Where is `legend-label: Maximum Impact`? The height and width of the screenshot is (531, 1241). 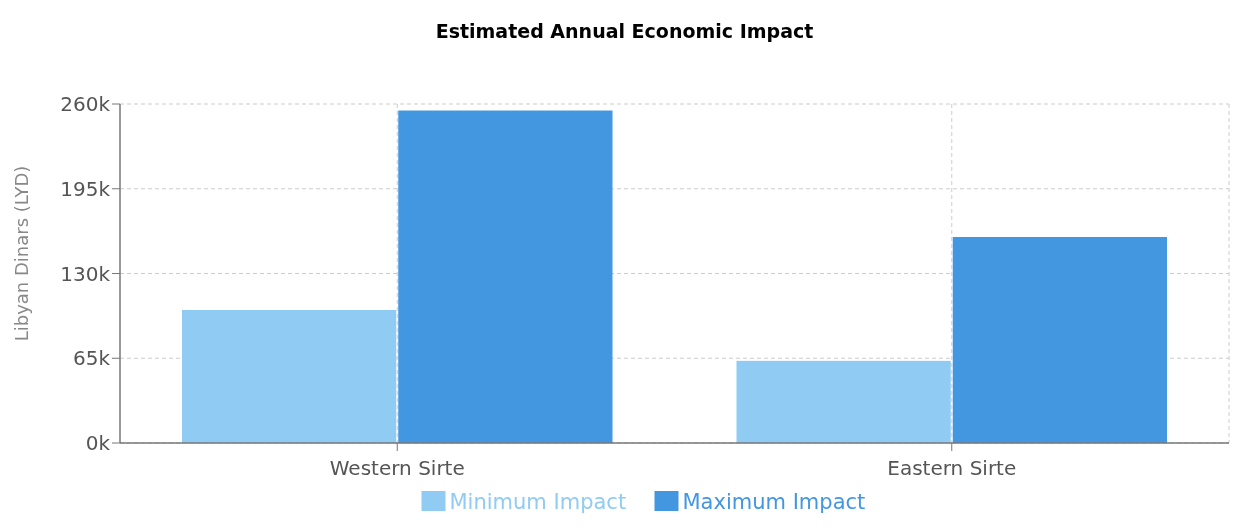
legend-label: Maximum Impact is located at coordinates (774, 502).